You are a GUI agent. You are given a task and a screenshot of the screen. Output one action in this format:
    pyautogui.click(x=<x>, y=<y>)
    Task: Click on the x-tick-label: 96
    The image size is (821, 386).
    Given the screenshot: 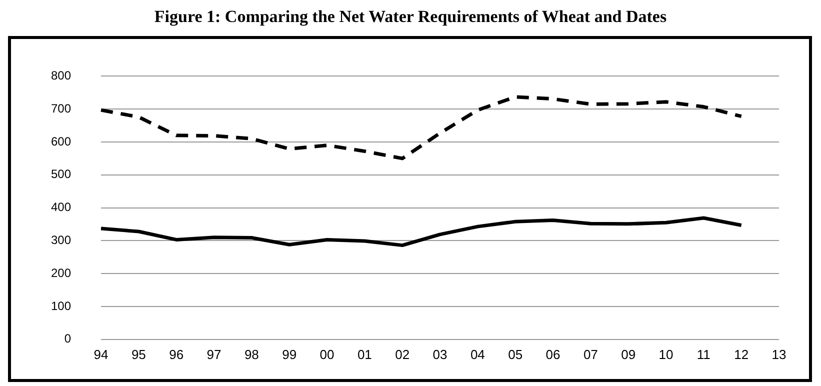 What is the action you would take?
    pyautogui.click(x=176, y=354)
    